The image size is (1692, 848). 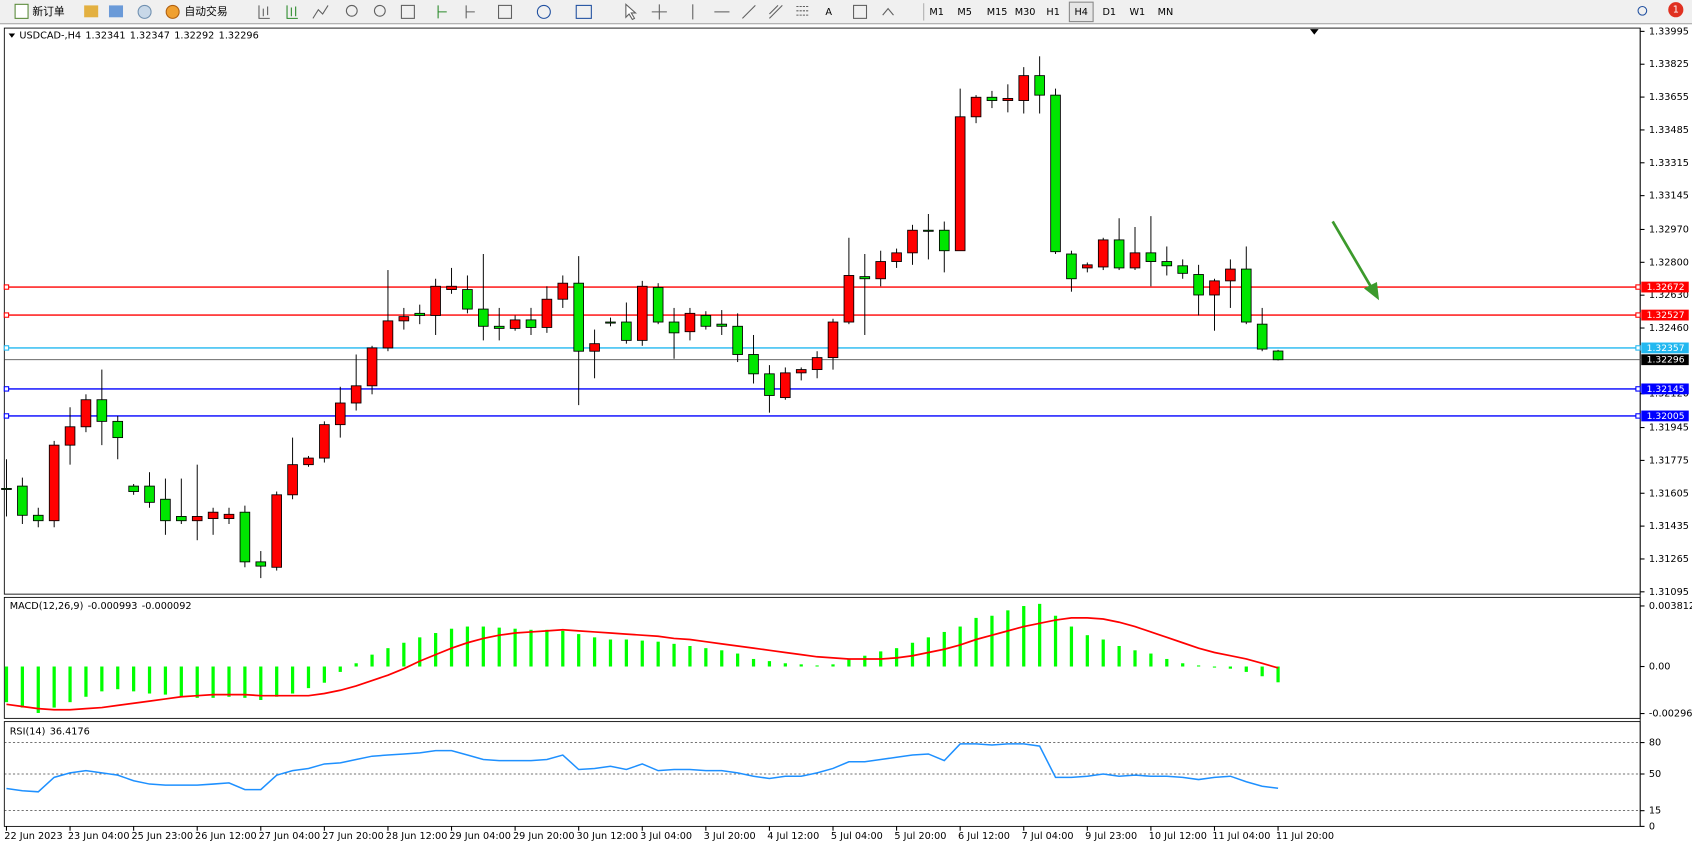 What do you see at coordinates (196, 11) in the screenshot?
I see `auto-trading-button: 自动交易` at bounding box center [196, 11].